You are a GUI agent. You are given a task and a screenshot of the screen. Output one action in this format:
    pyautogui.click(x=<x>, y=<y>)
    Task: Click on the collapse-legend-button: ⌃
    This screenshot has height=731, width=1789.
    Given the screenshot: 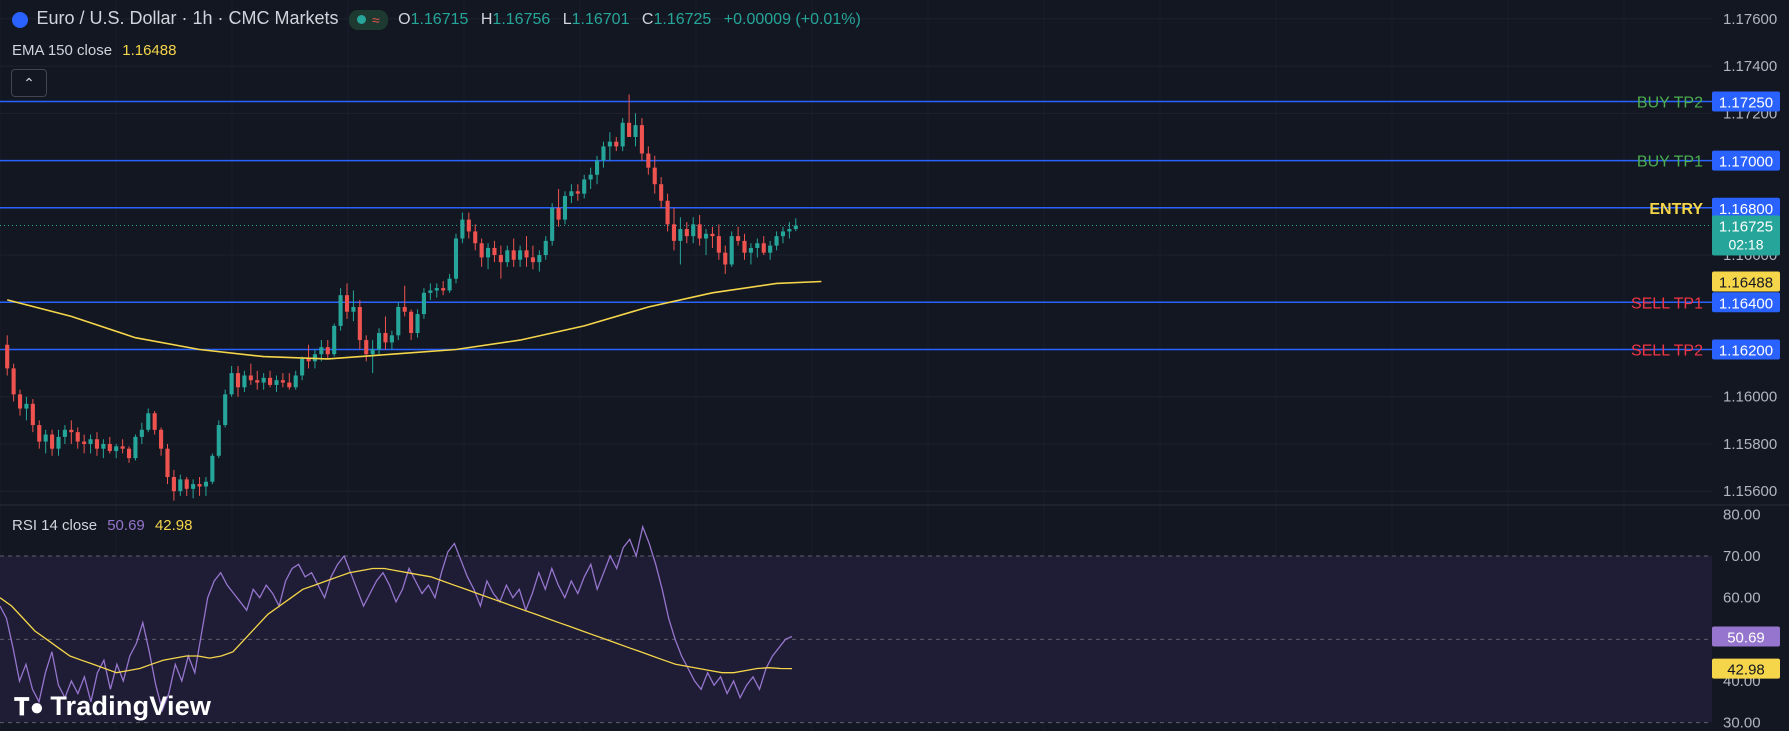 What is the action you would take?
    pyautogui.click(x=29, y=83)
    